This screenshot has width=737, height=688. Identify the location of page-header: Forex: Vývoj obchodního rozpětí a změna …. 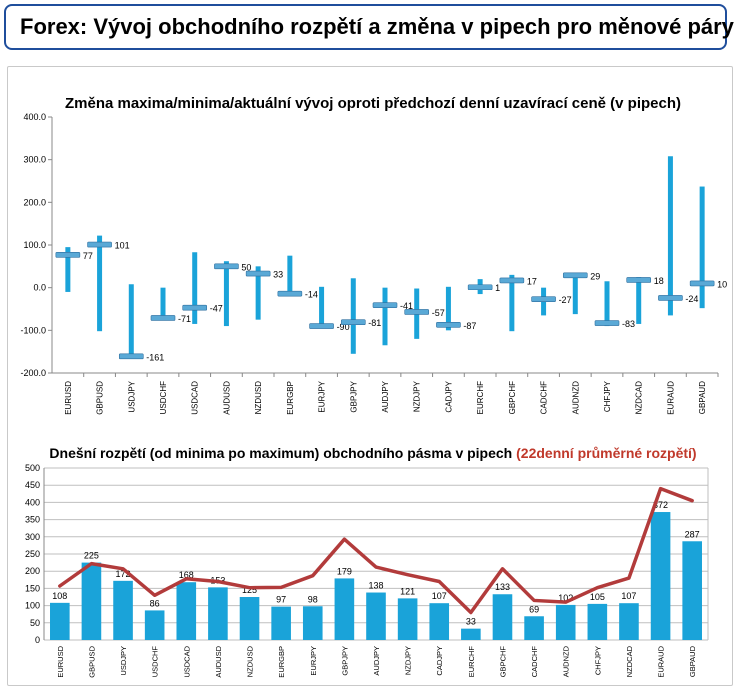
(369, 27).